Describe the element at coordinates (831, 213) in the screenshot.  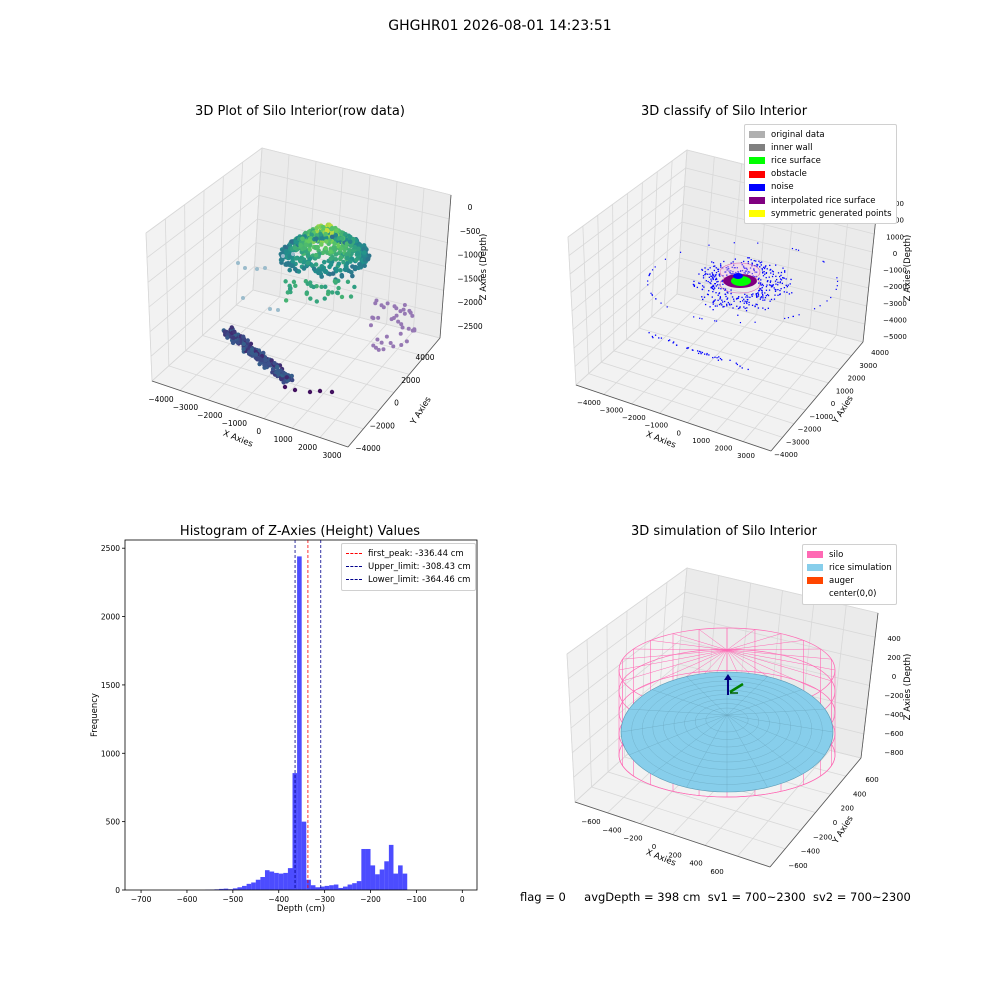
I see `legend-label: symmetric generated points` at that location.